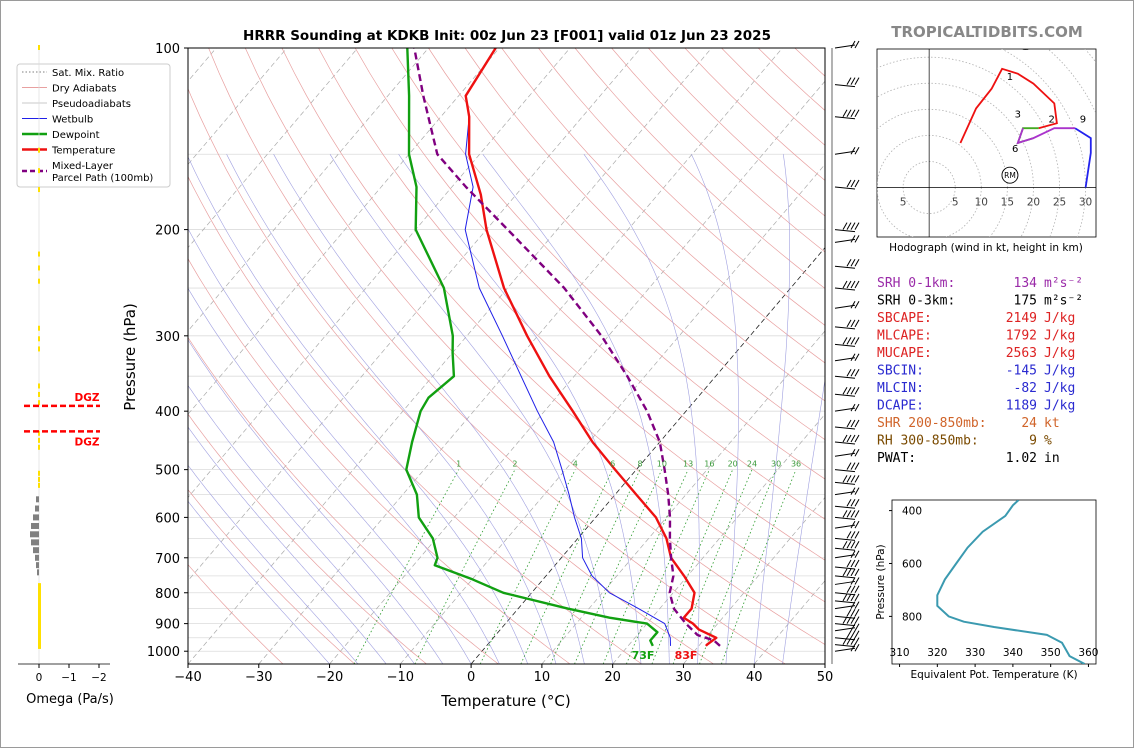  I want to click on storm-motion-label: RM, so click(1010, 175).